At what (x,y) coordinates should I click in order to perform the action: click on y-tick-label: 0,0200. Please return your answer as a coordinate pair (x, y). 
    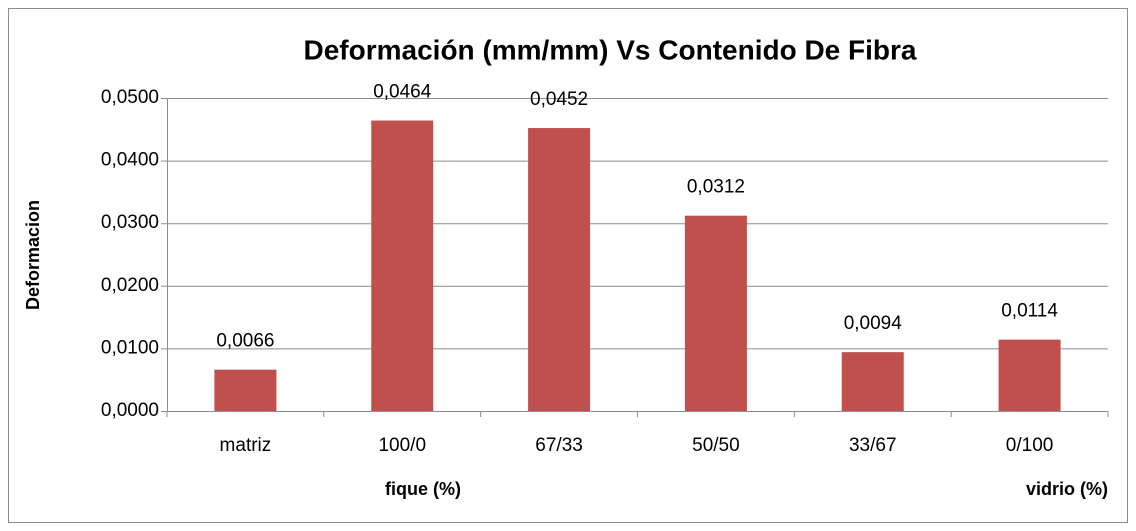
    Looking at the image, I should click on (130, 285).